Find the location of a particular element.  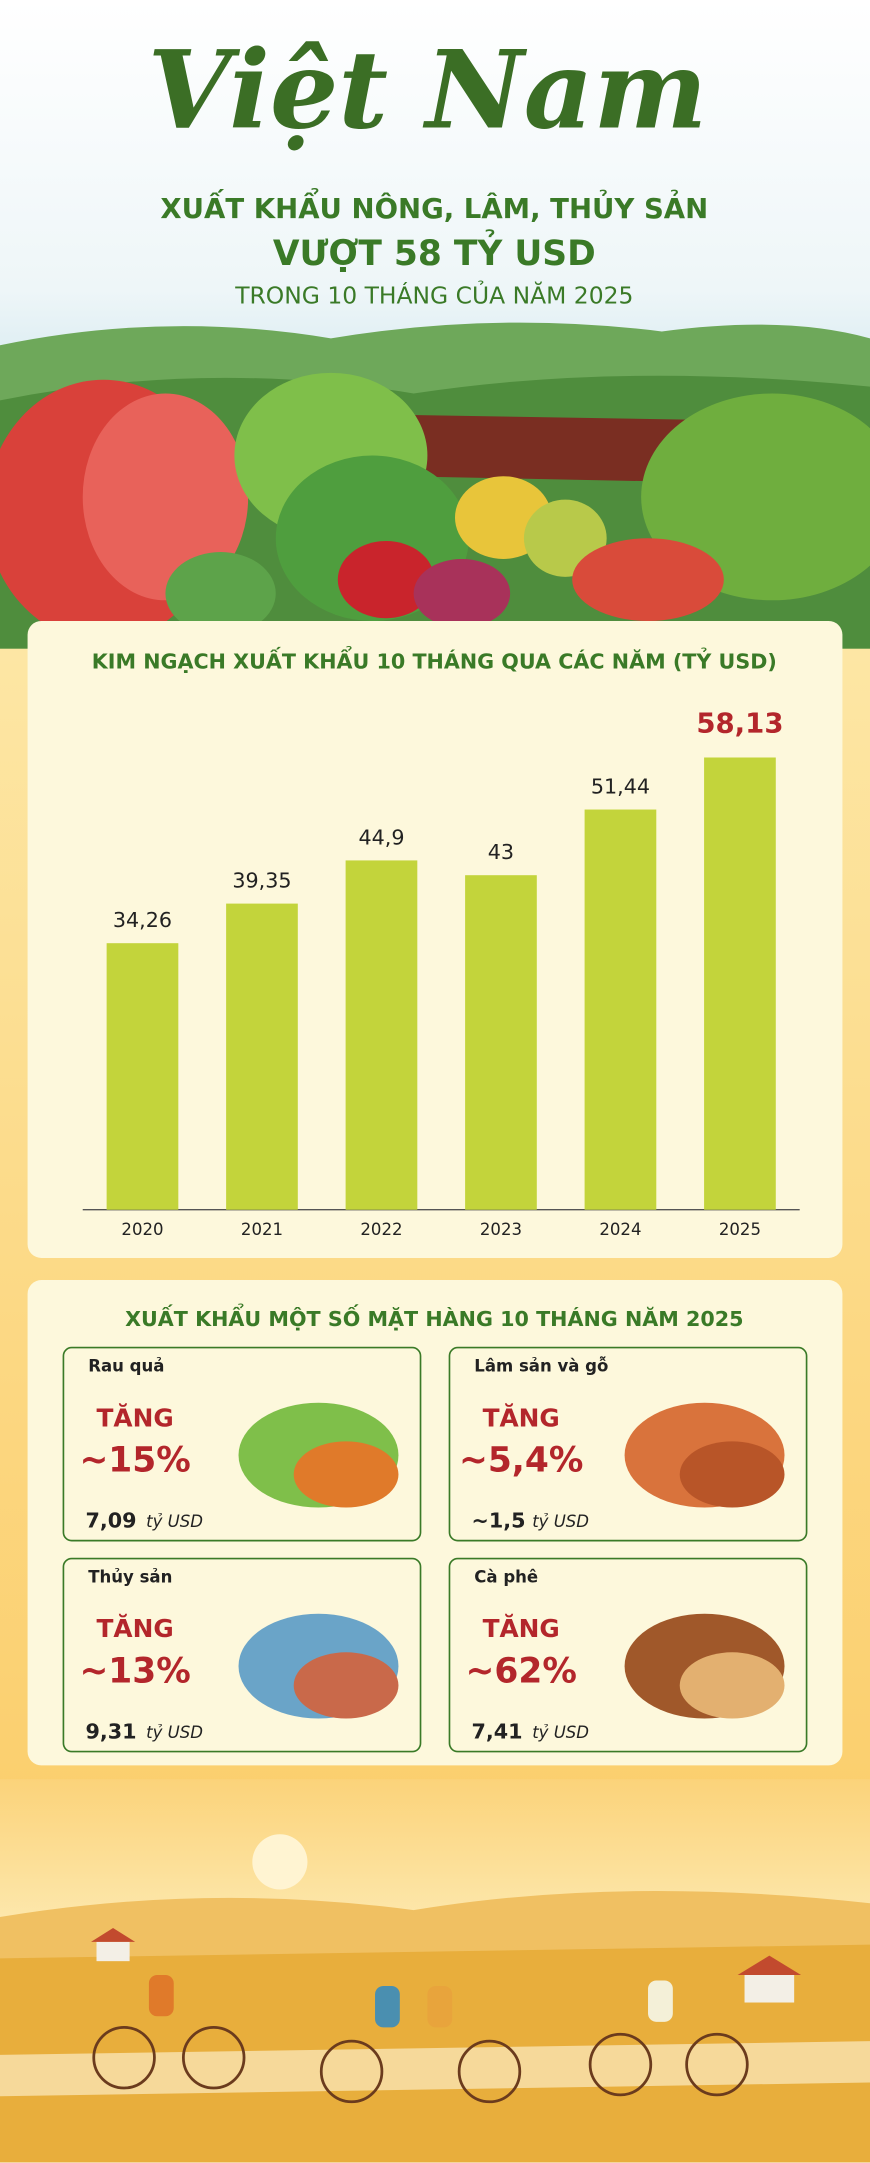

product-name: Thủy sản is located at coordinates (130, 1576).